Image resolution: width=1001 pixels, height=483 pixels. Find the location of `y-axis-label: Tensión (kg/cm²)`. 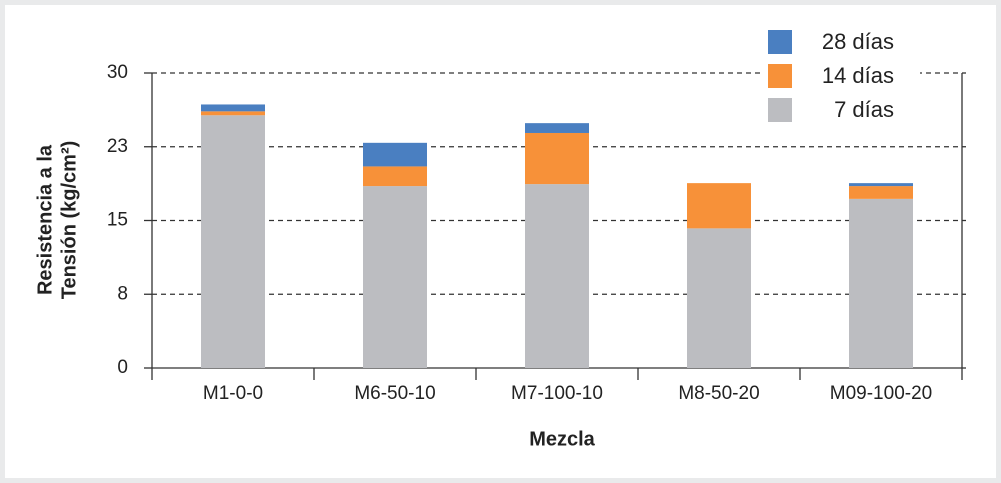

y-axis-label: Tensión (kg/cm²) is located at coordinates (69, 220).